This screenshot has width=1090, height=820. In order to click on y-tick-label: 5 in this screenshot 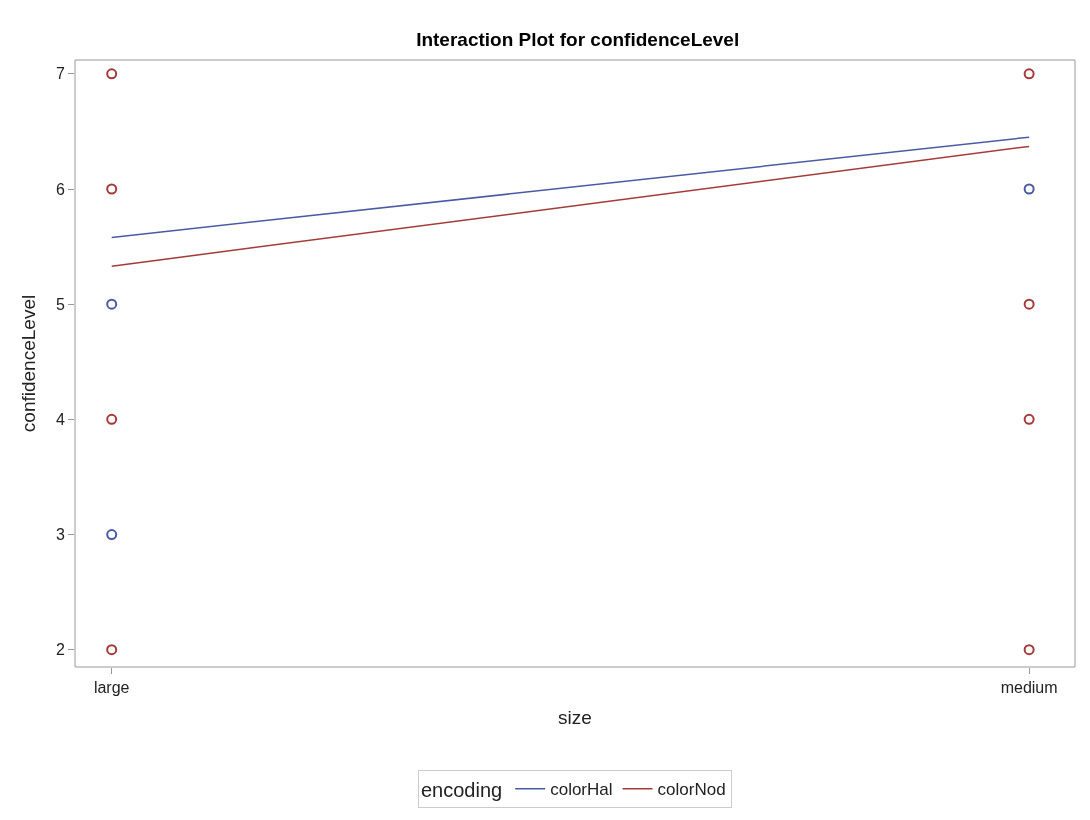, I will do `click(60, 304)`.